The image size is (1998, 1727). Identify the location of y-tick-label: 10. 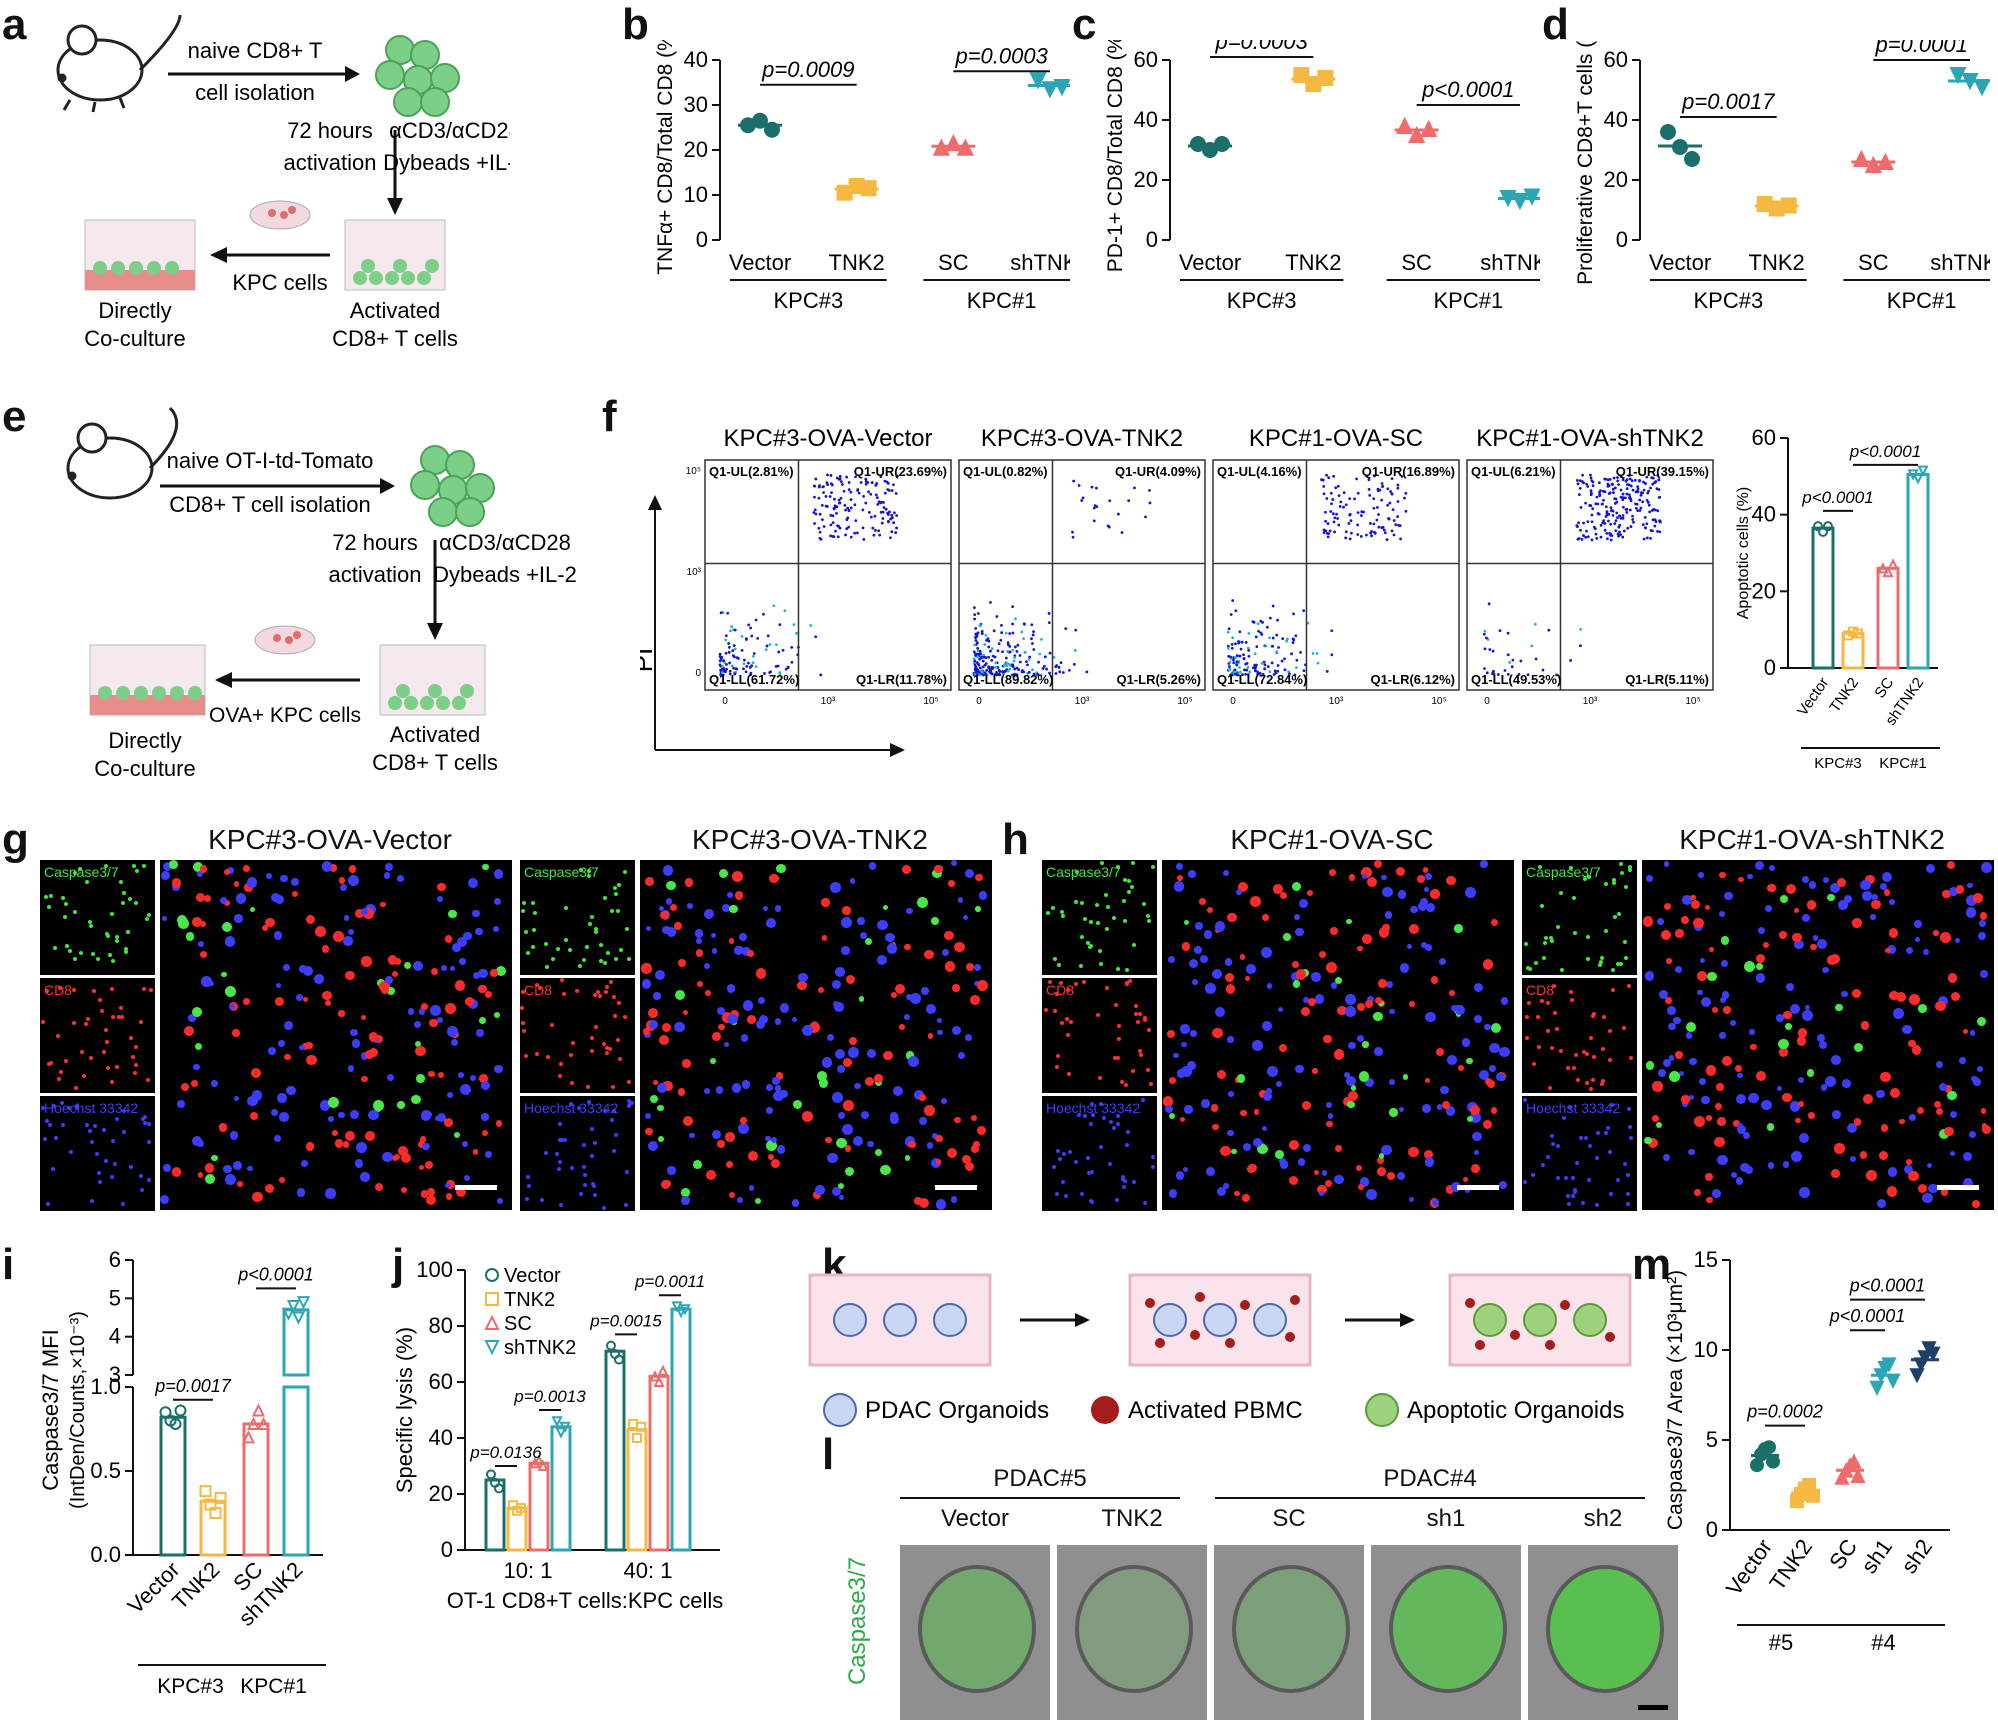
(696, 194).